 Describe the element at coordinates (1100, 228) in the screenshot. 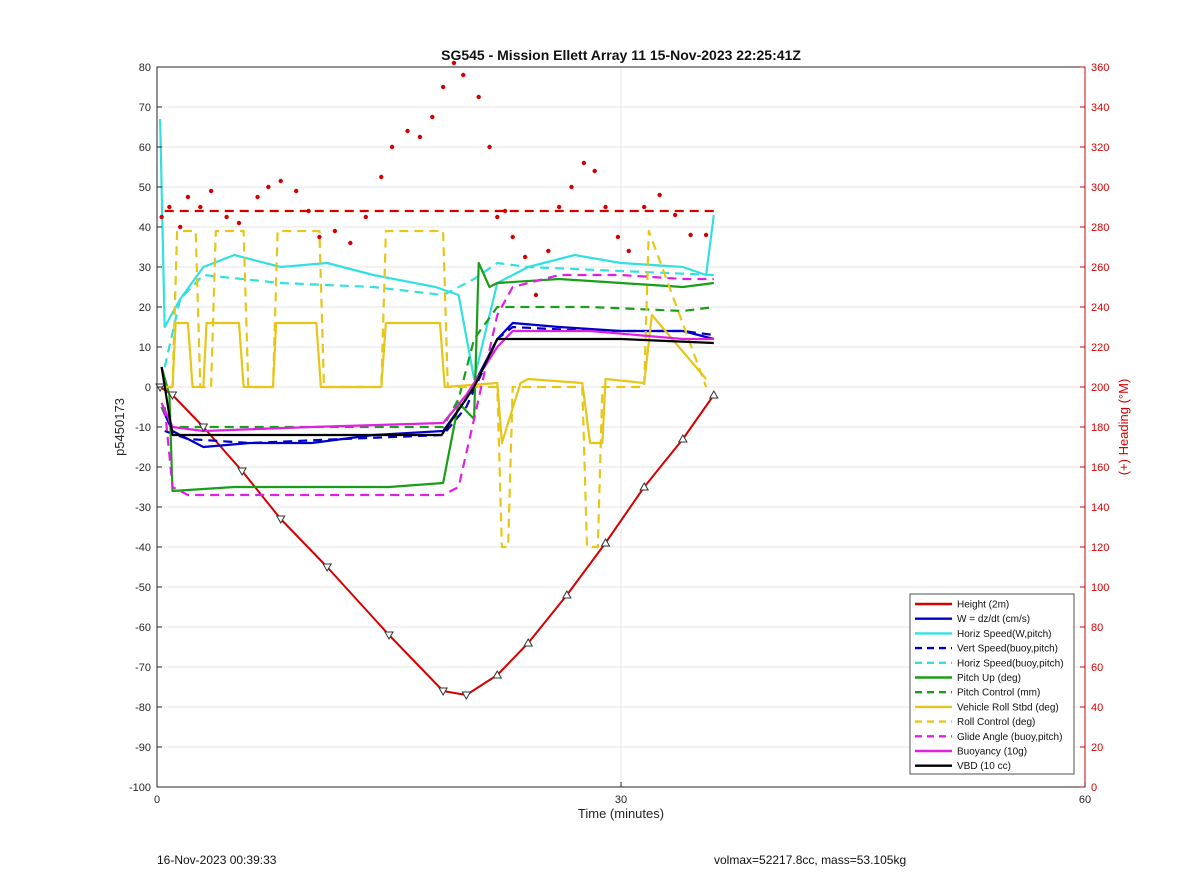

I see `y2-tick-label: 280` at that location.